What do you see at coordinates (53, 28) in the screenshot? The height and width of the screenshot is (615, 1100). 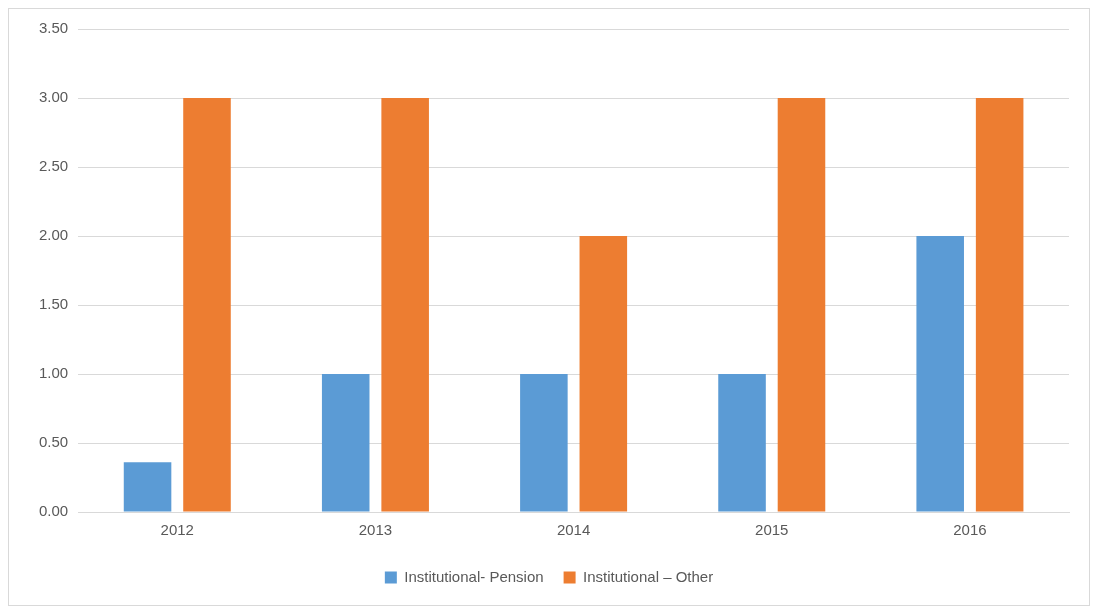 I see `y-tick-label: 3.50` at bounding box center [53, 28].